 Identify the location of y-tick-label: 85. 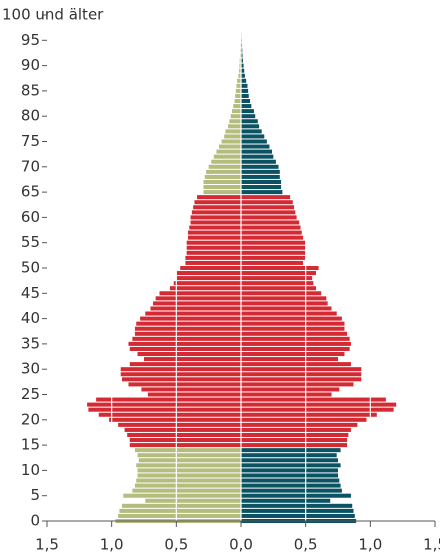
(30, 90).